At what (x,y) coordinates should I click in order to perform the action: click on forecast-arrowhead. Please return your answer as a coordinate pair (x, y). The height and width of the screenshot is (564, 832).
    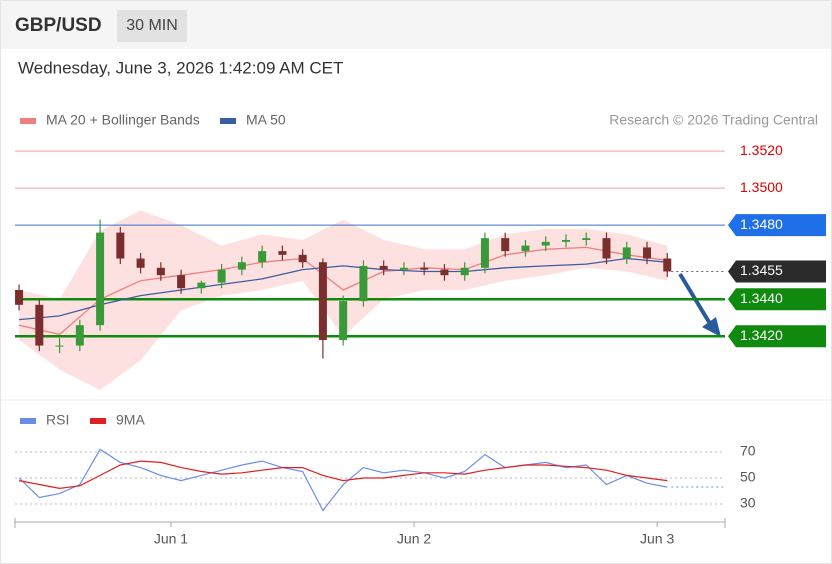
    Looking at the image, I should click on (711, 327).